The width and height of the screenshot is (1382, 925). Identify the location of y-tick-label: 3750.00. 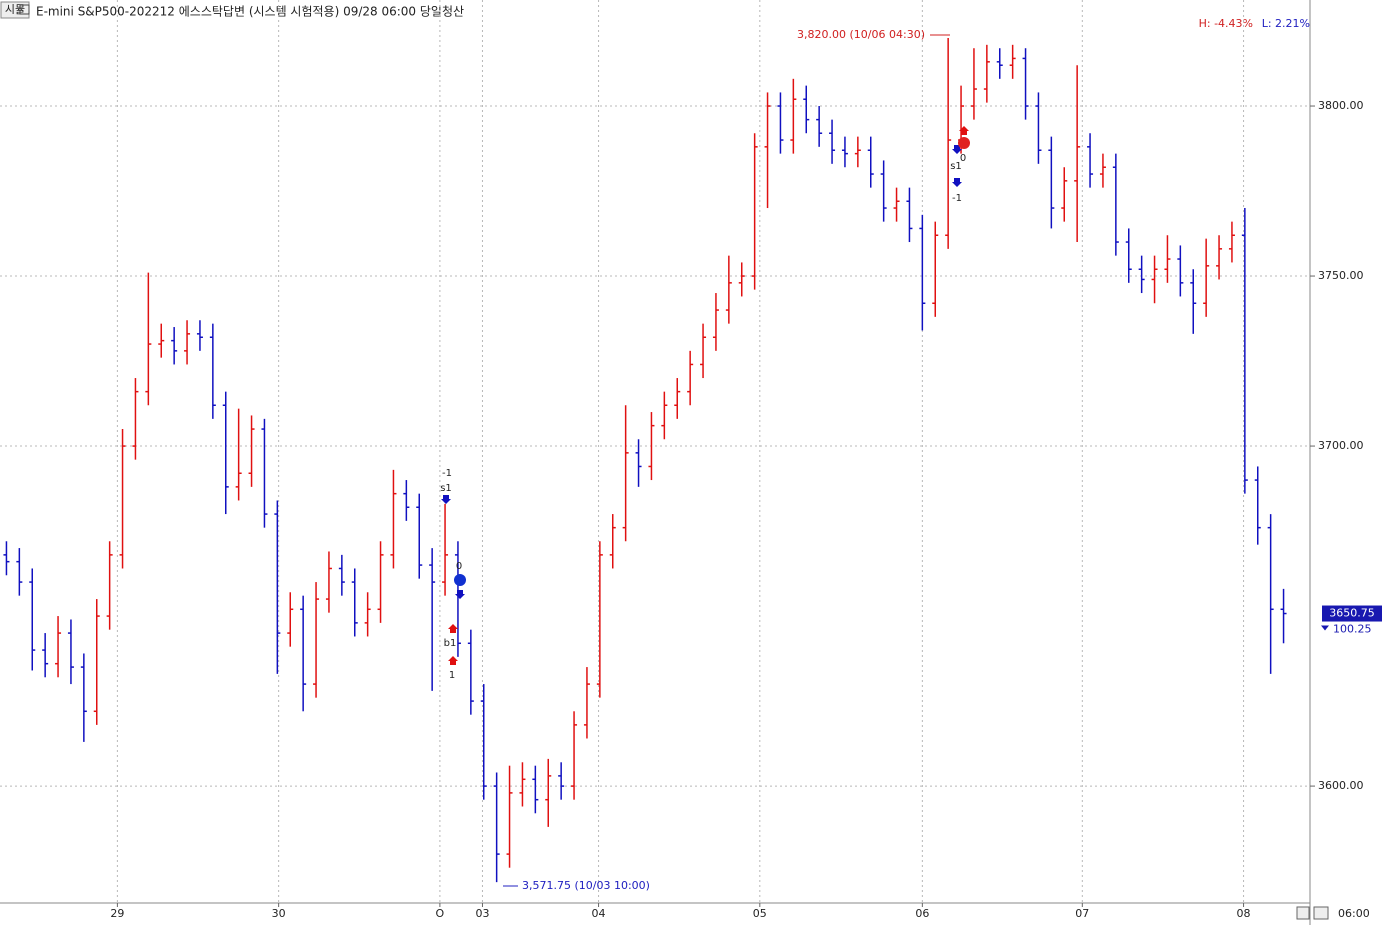
(1341, 275).